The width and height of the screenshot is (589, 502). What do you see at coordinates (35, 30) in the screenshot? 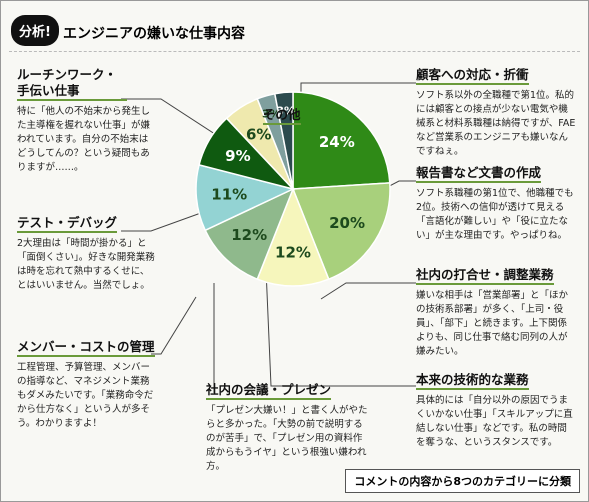
I see `badge: 分析!` at bounding box center [35, 30].